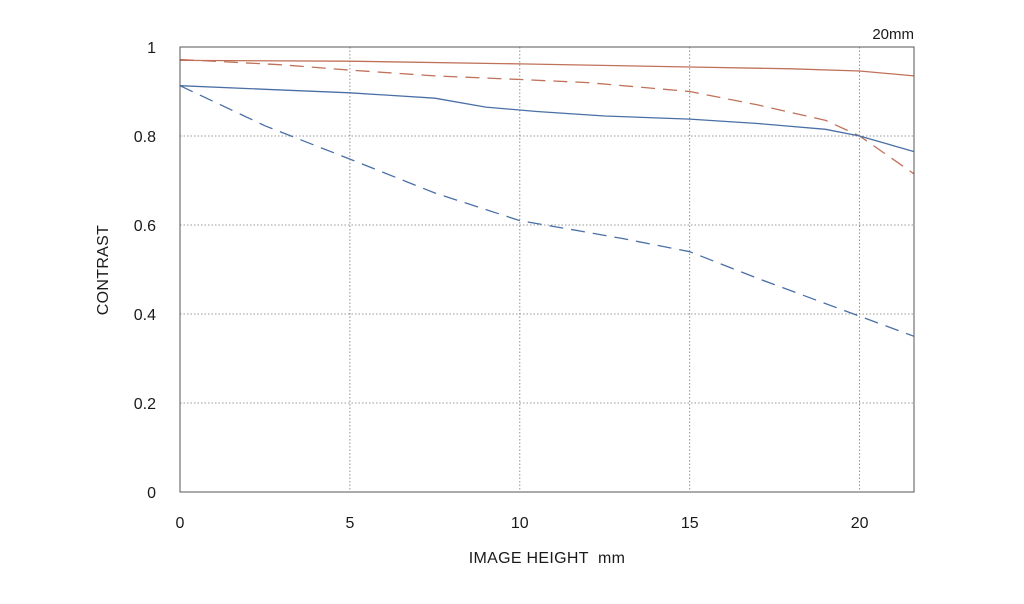 This screenshot has width=1024, height=604. I want to click on x-tick-label: 20, so click(860, 523).